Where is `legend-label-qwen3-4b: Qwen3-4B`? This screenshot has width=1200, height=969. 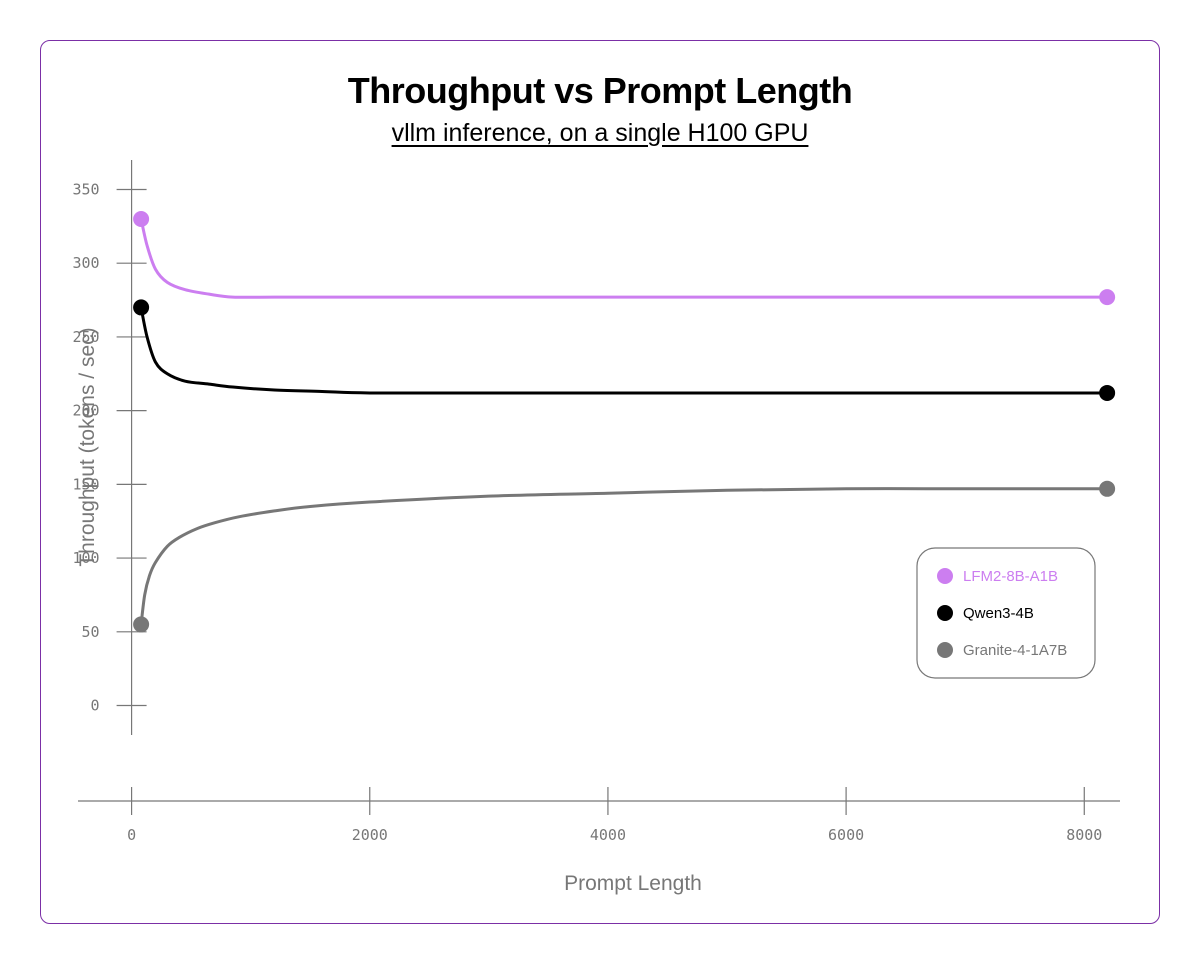
legend-label-qwen3-4b: Qwen3-4B is located at coordinates (998, 613).